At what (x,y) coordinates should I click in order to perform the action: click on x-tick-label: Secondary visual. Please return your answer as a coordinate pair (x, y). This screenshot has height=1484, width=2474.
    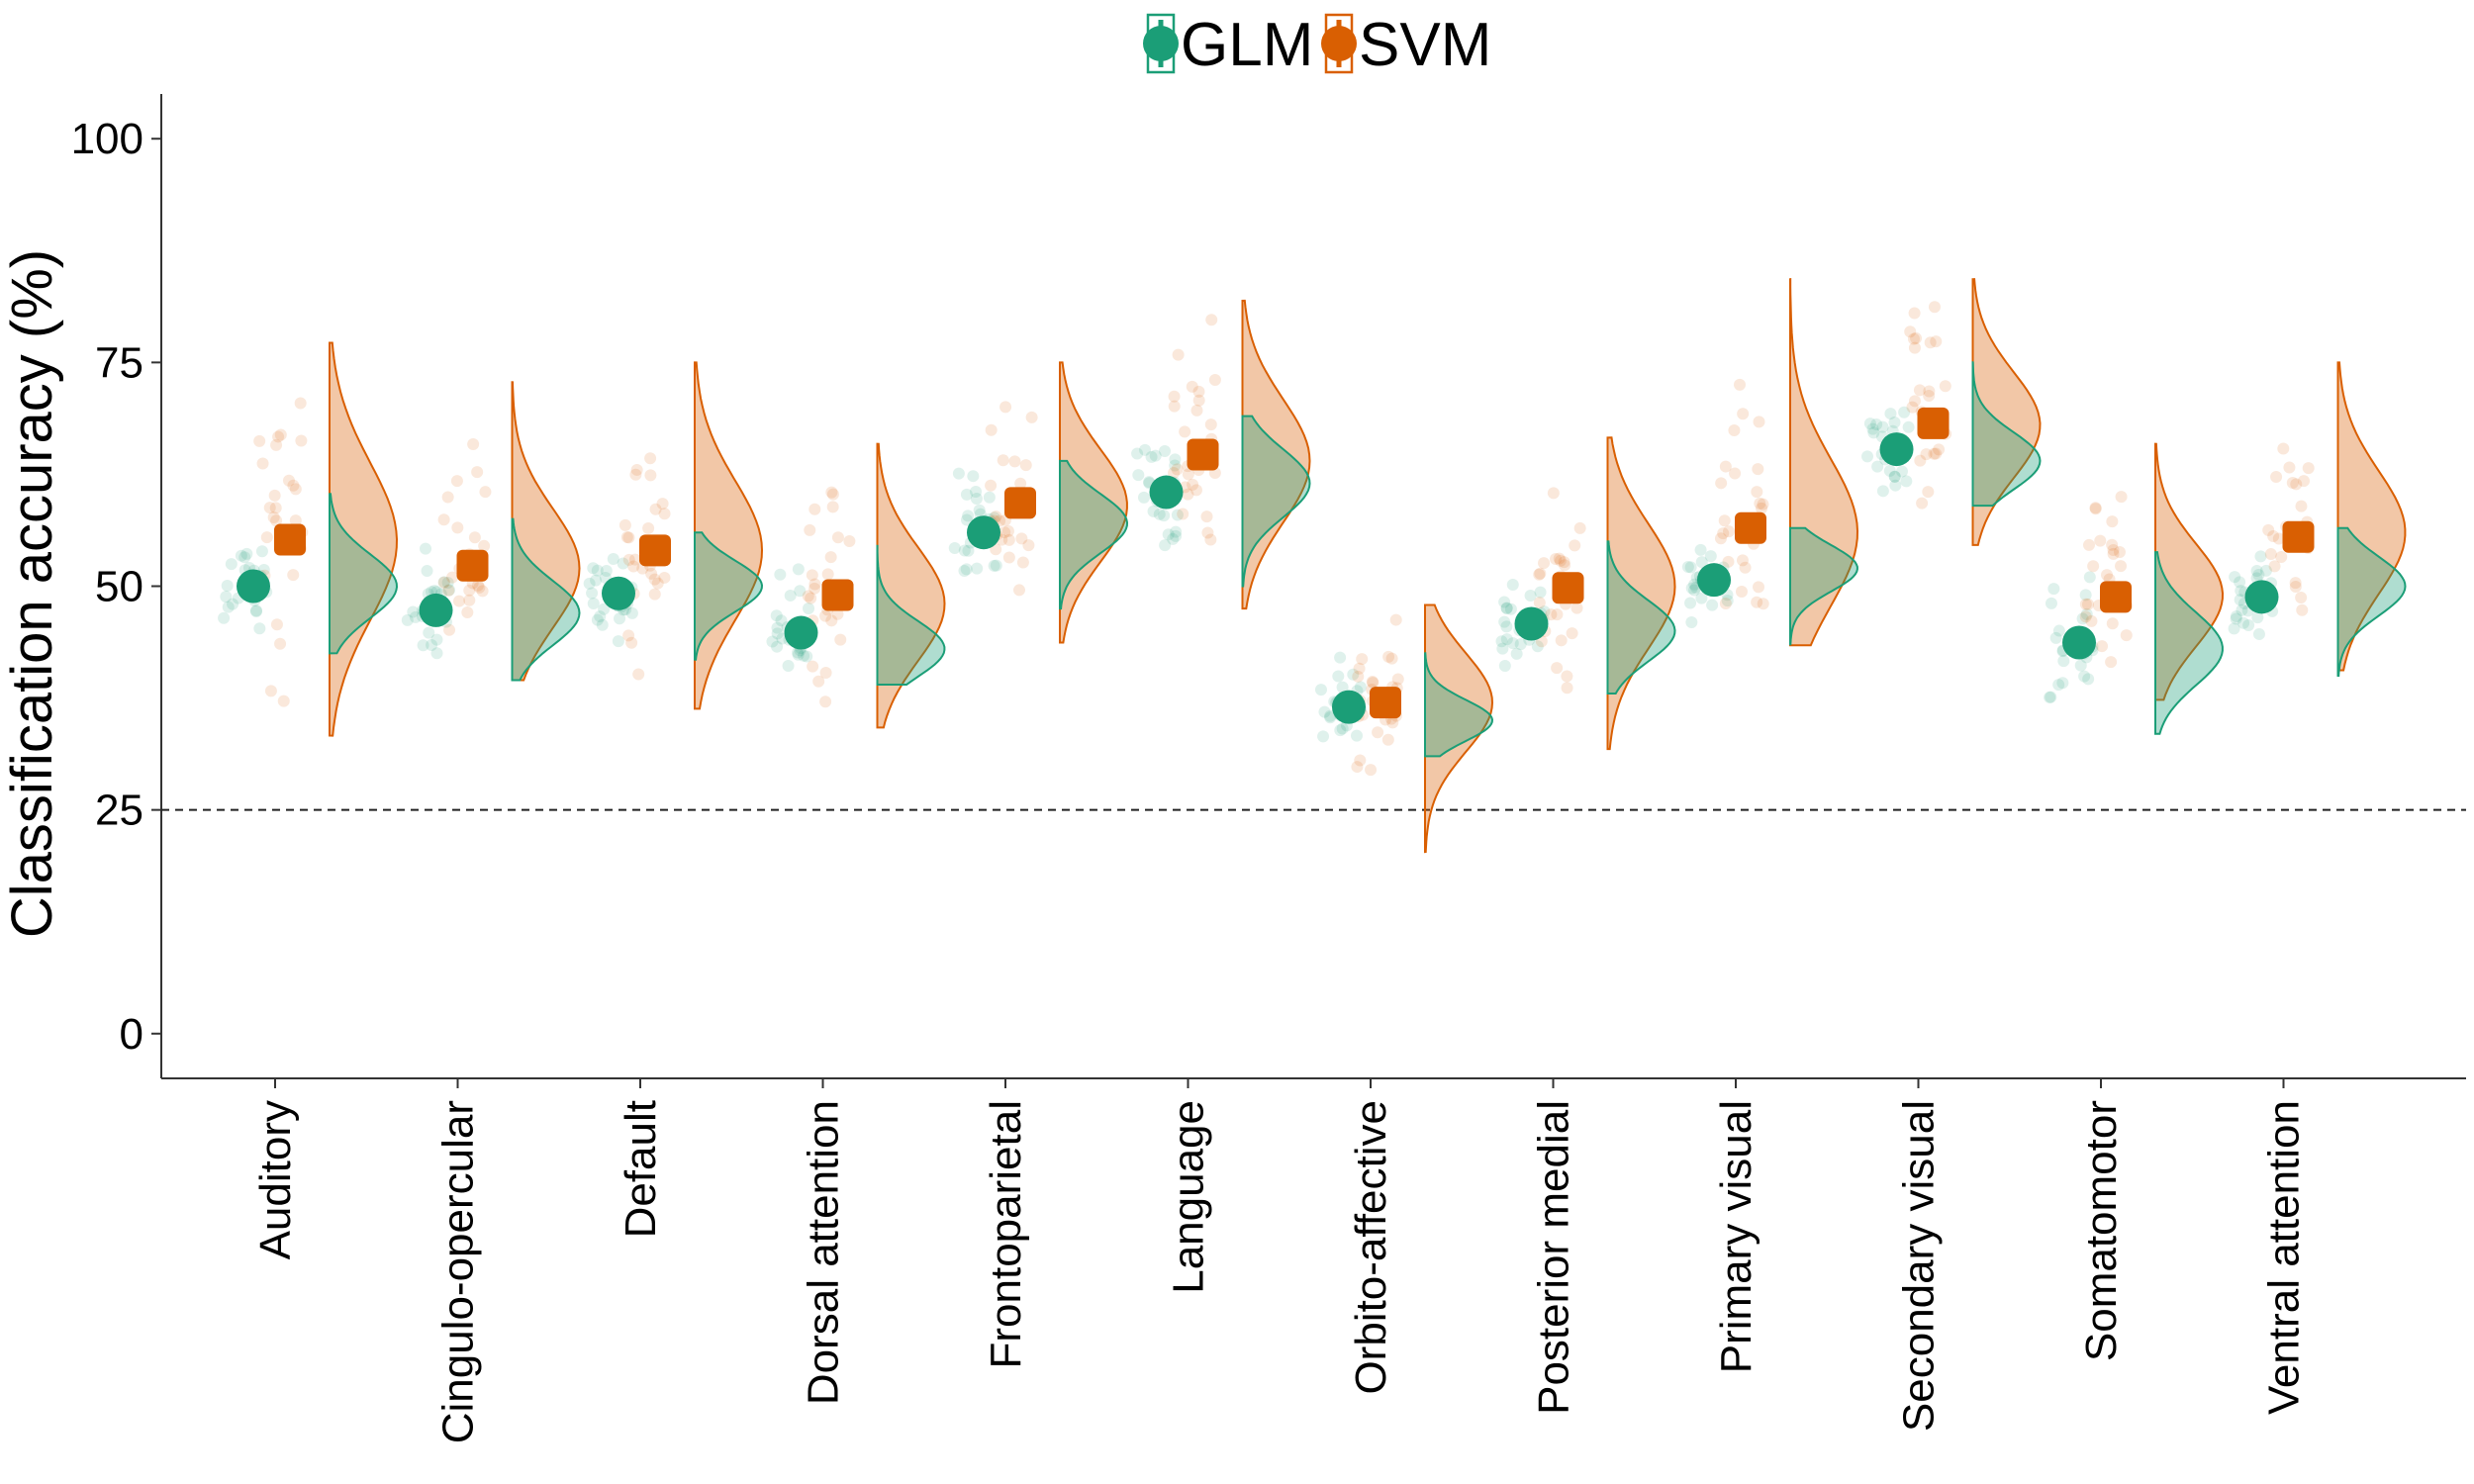
    Looking at the image, I should click on (1920, 1266).